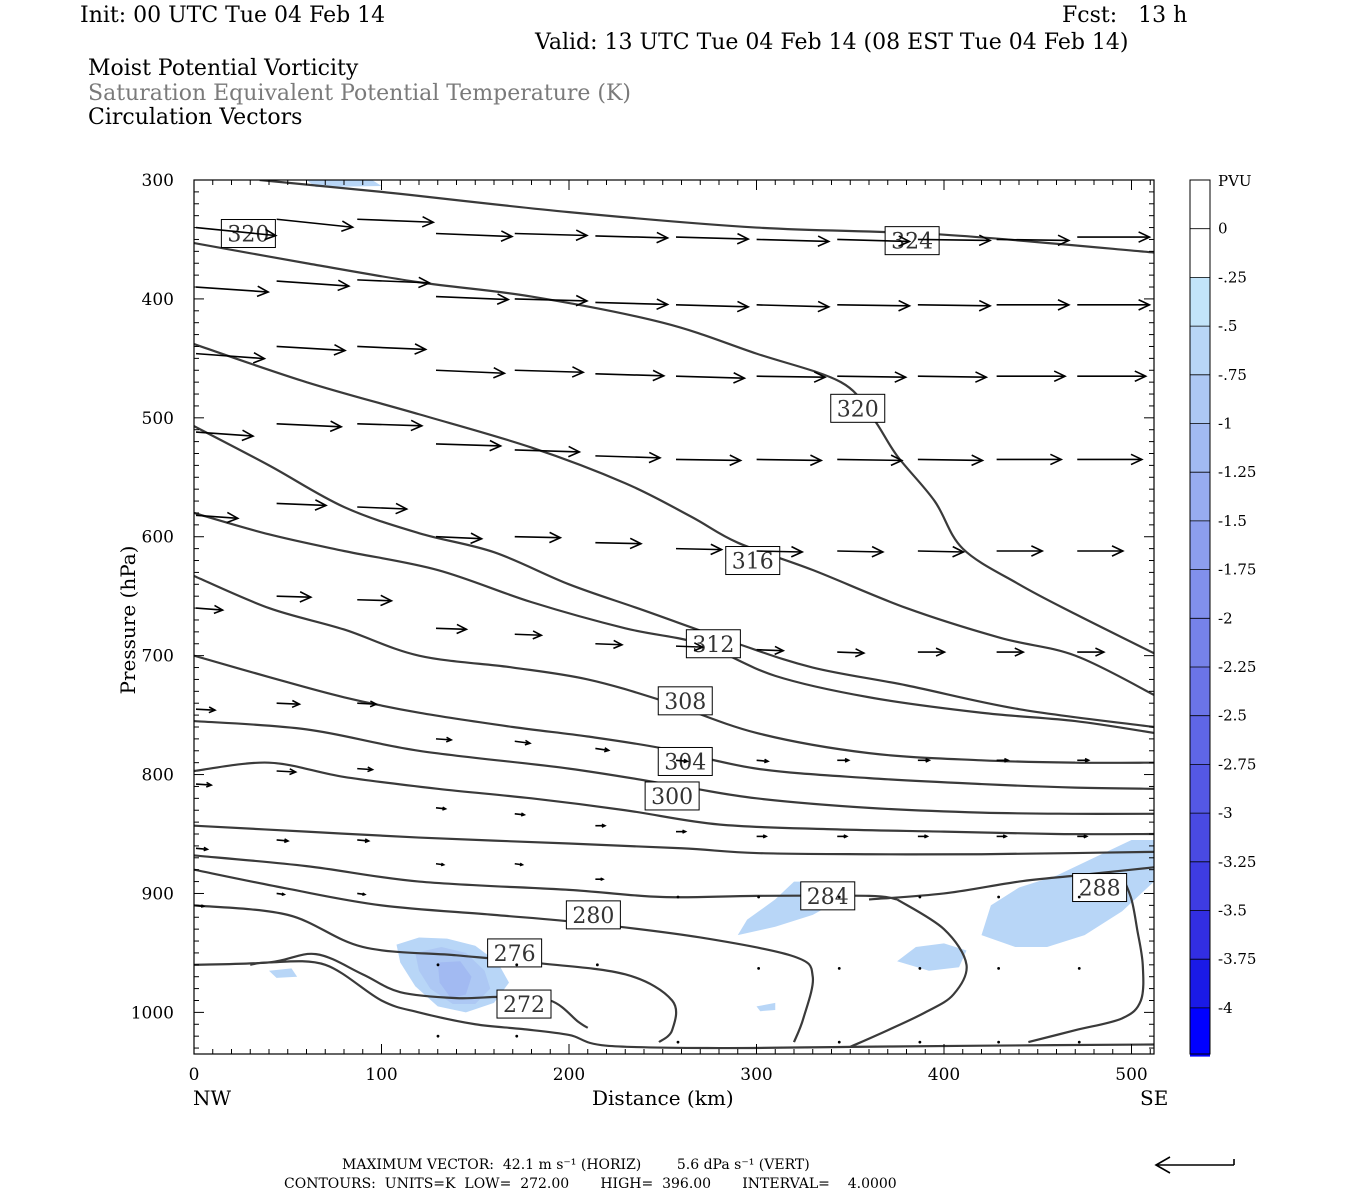 This screenshot has height=1200, width=1350. What do you see at coordinates (753, 562) in the screenshot?
I see `contour-label-text: 316` at bounding box center [753, 562].